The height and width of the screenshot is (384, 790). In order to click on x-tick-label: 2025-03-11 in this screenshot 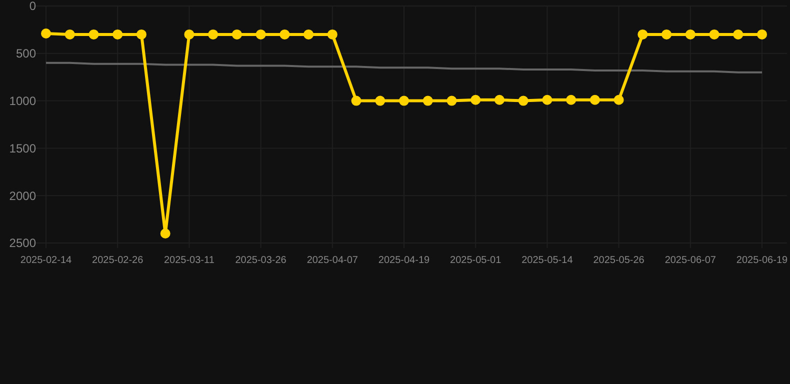, I will do `click(189, 260)`.